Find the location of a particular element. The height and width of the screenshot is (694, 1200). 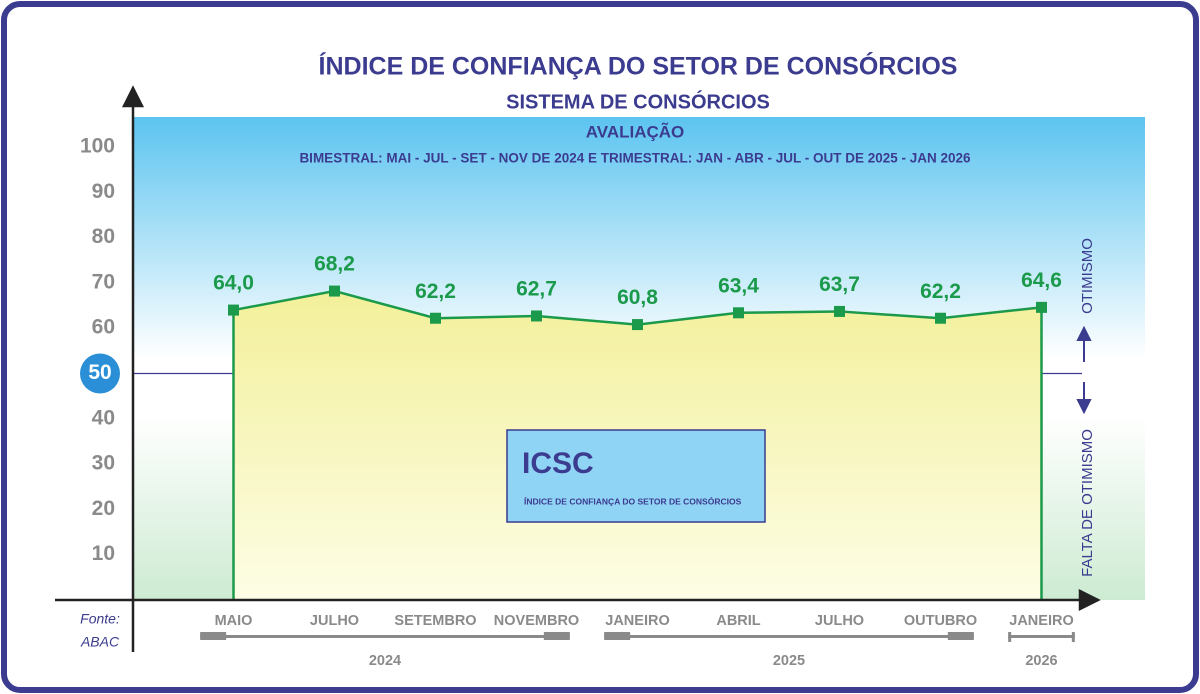

group-label: 2026 is located at coordinates (1041, 661).